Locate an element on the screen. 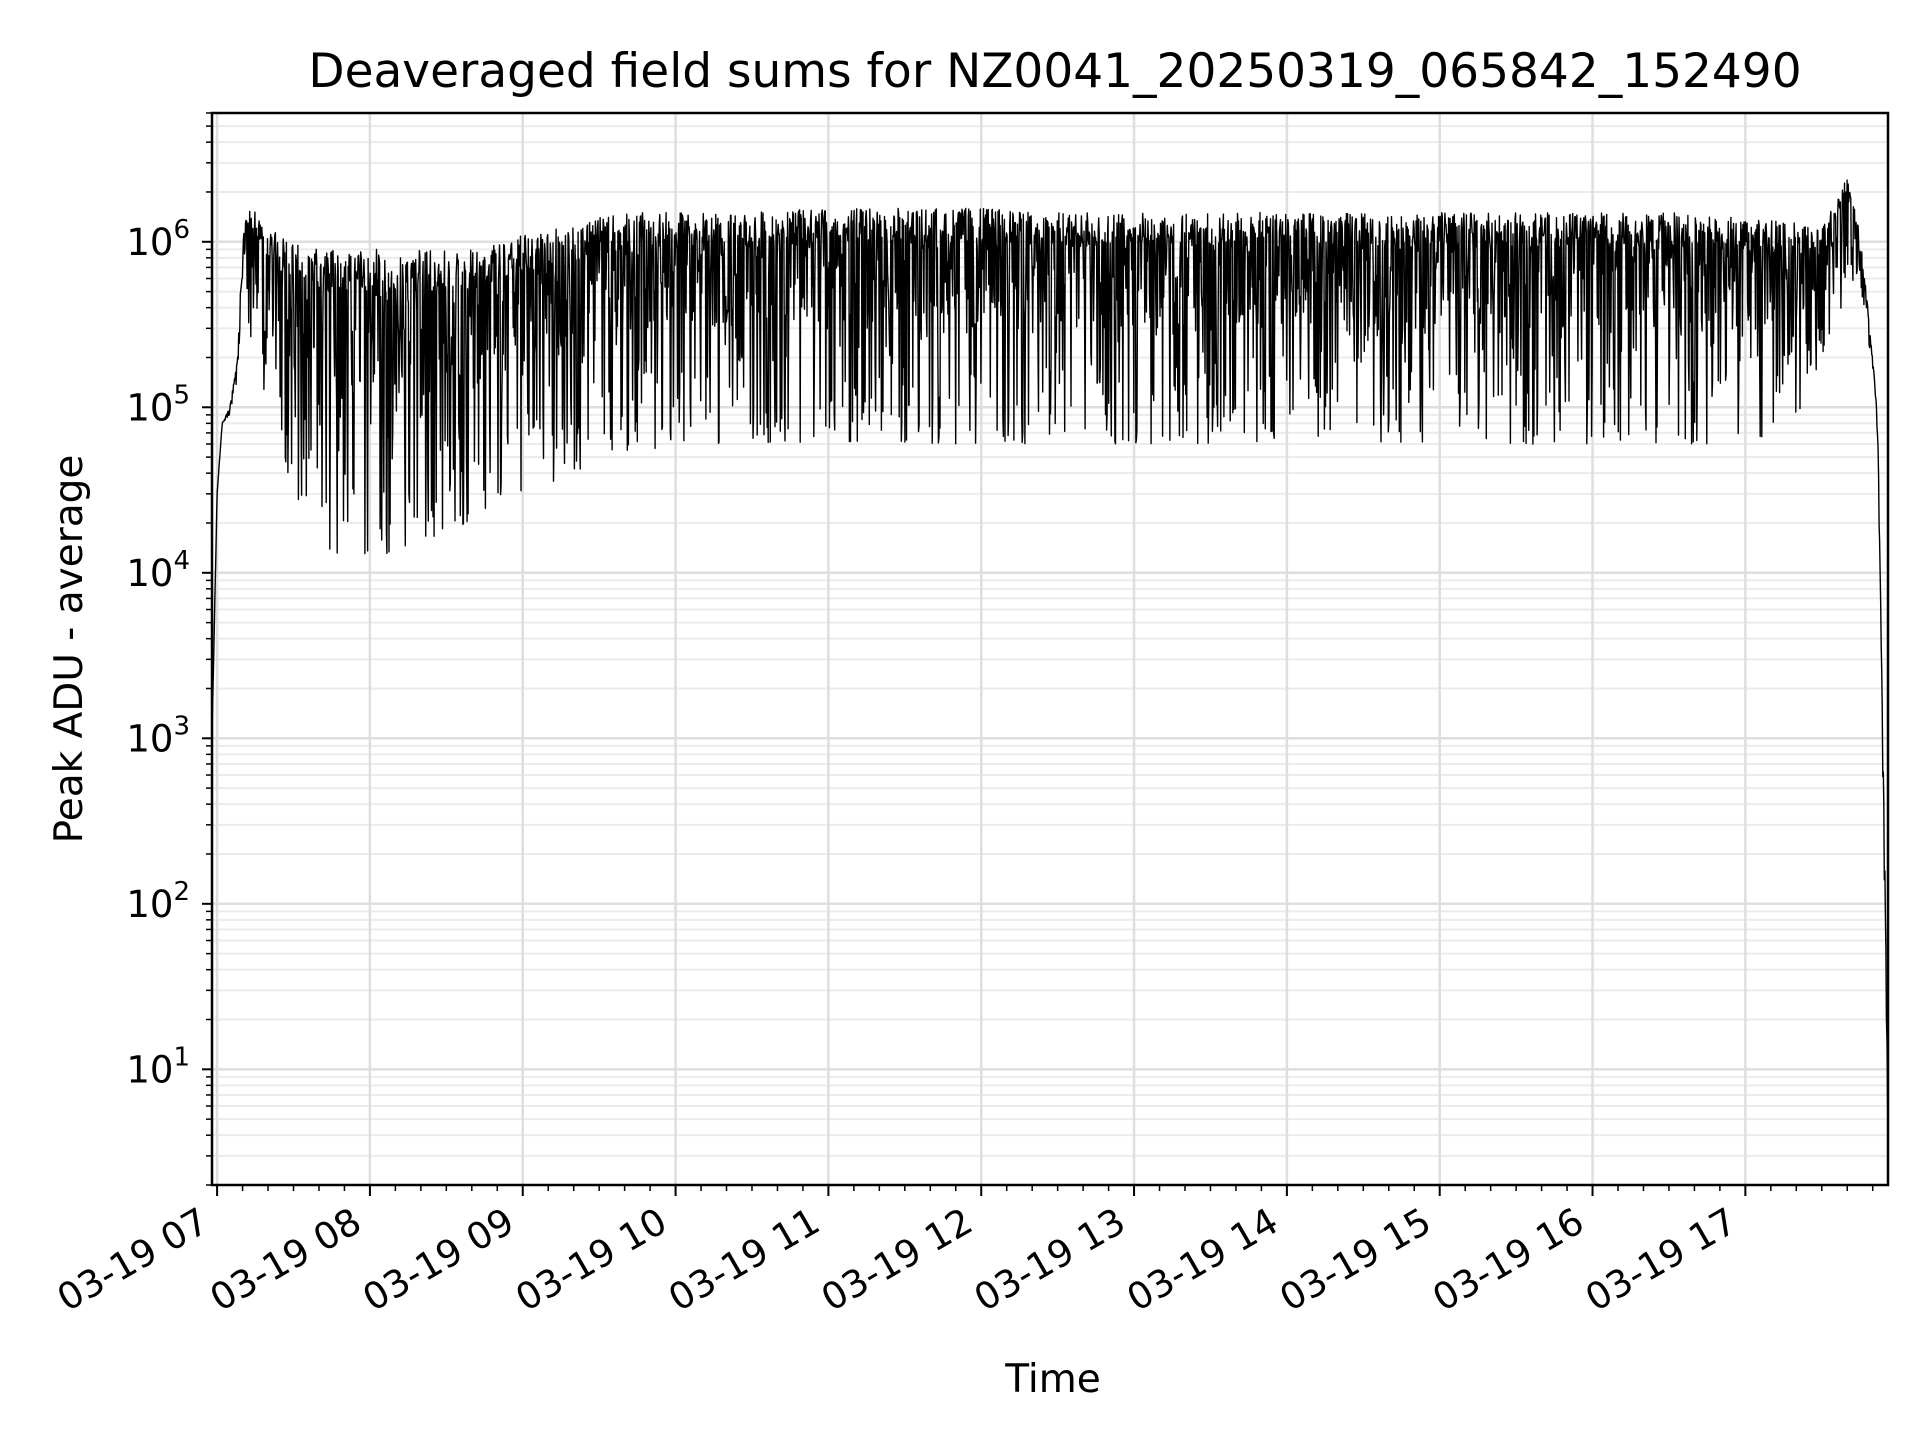  y-tick-label: 10³ is located at coordinates (158, 735).